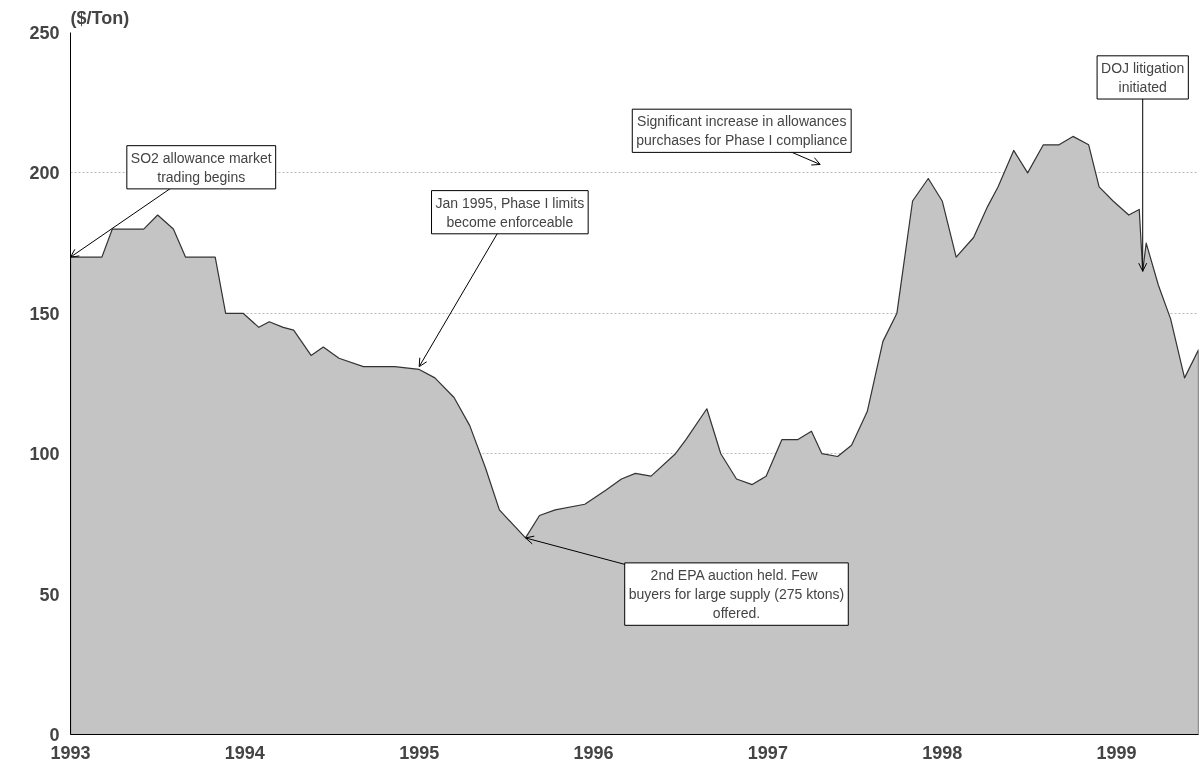 The image size is (1200, 774). What do you see at coordinates (49, 594) in the screenshot?
I see `y-tick-label: 50` at bounding box center [49, 594].